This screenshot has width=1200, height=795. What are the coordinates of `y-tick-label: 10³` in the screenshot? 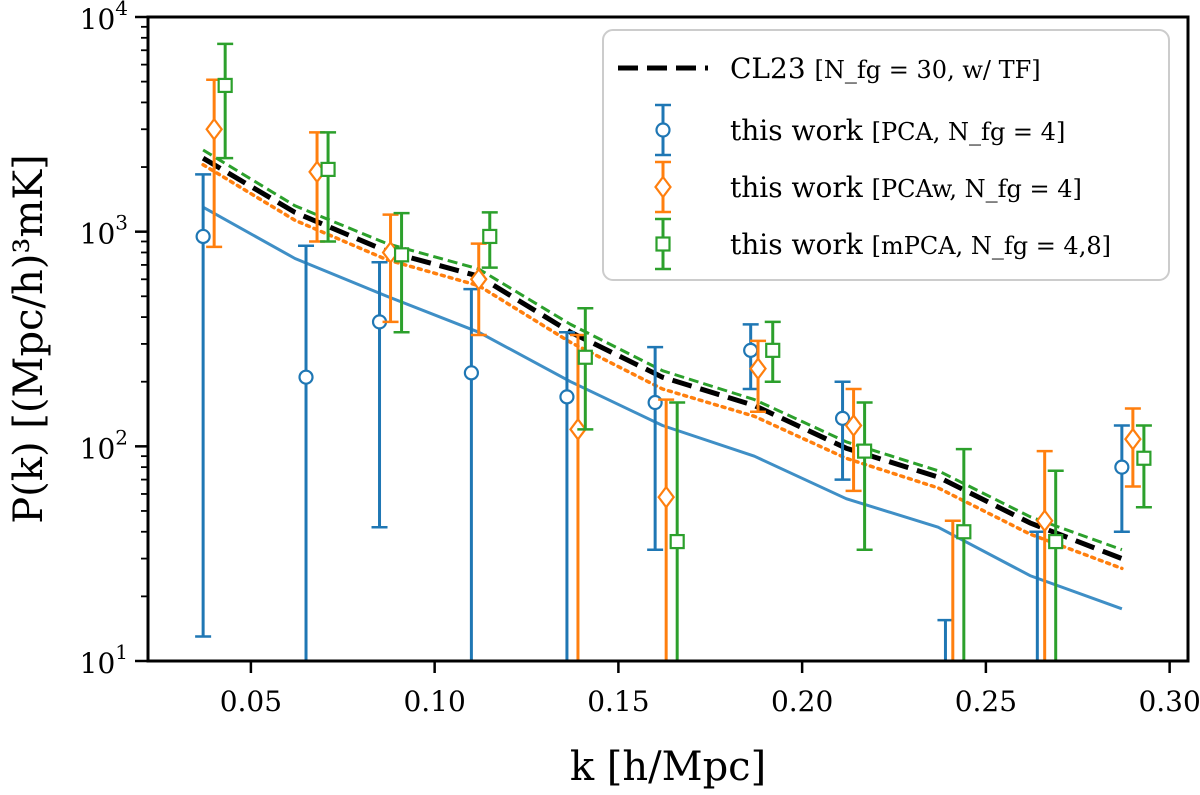 It's located at (104, 231).